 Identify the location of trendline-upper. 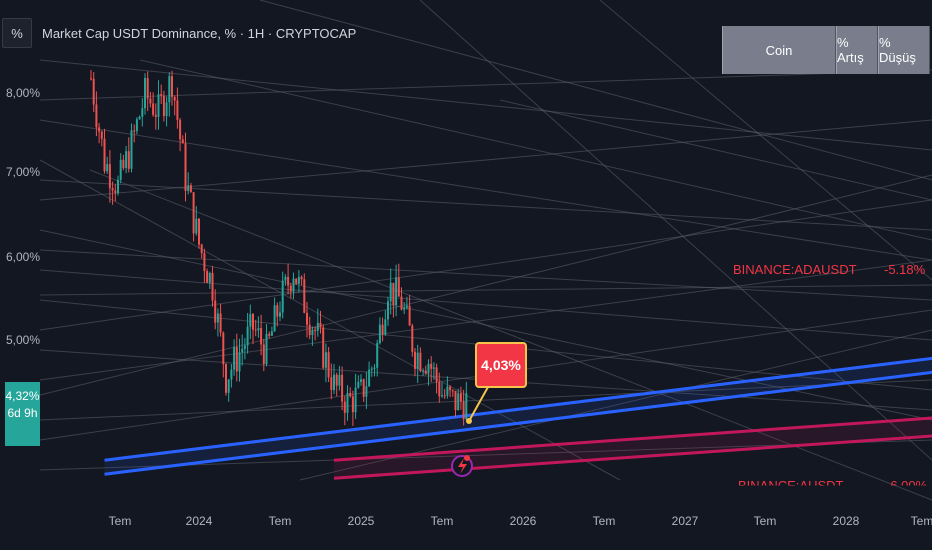
(632, 439).